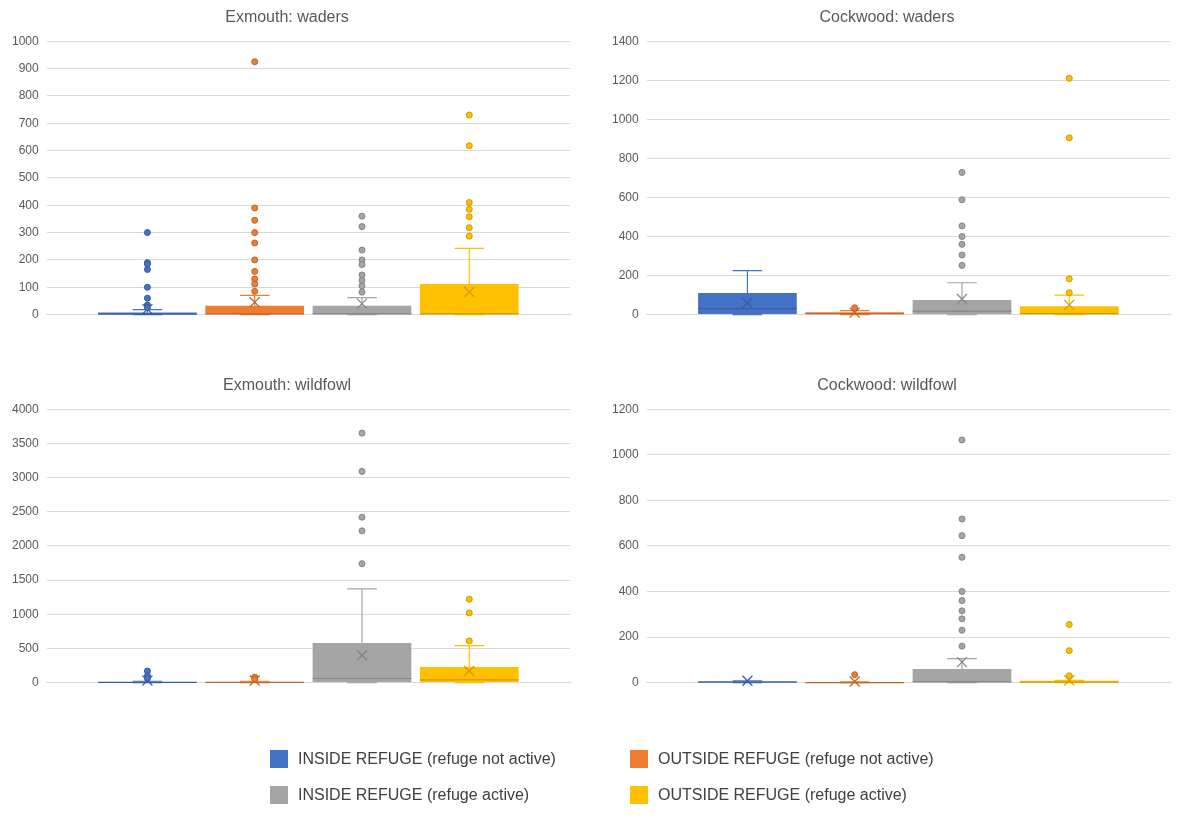  What do you see at coordinates (796, 759) in the screenshot?
I see `legend-label: OUTSIDE REFUGE (refuge not active)` at bounding box center [796, 759].